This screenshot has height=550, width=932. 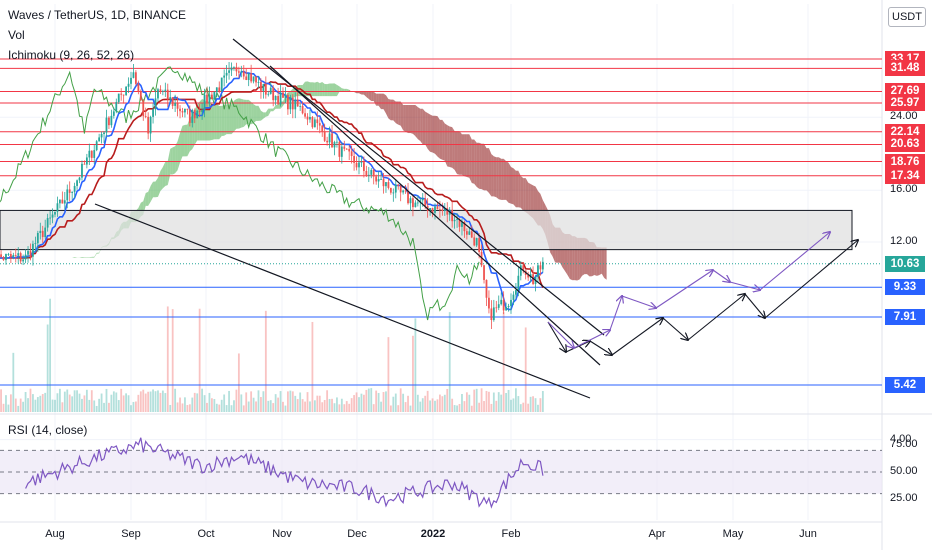 I want to click on volume-legend: Vol, so click(x=16, y=35).